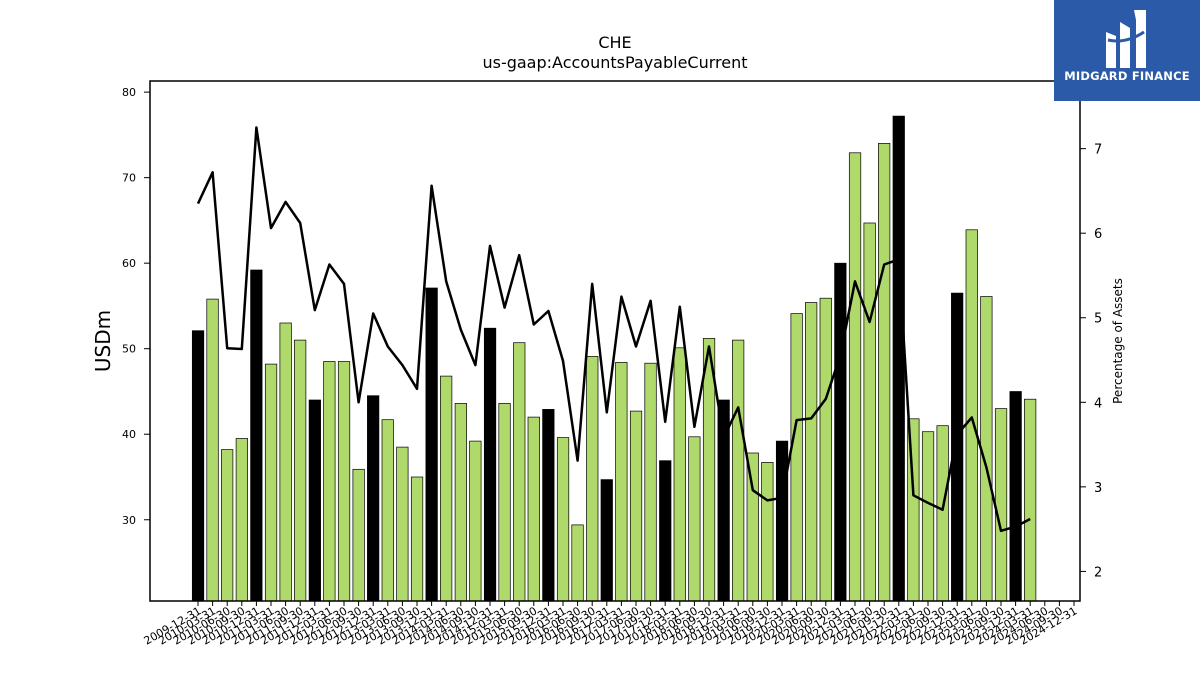  I want to click on y-tick-label-left: 50, so click(129, 349).